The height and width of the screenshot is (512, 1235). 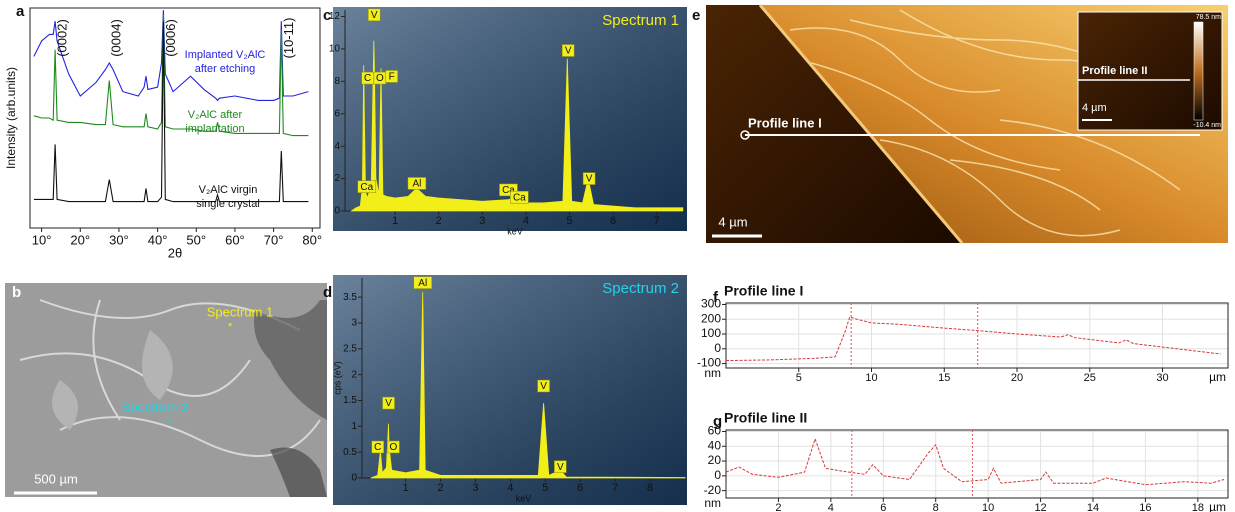 What do you see at coordinates (350, 400) in the screenshot?
I see `y-tick-label: 1.5` at bounding box center [350, 400].